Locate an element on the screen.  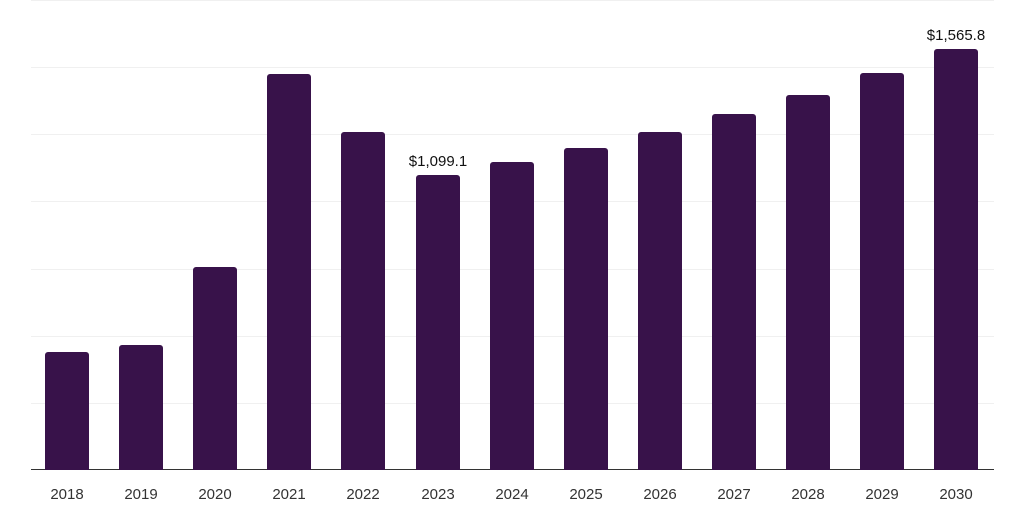
data-label: $1,565.8 is located at coordinates (956, 35).